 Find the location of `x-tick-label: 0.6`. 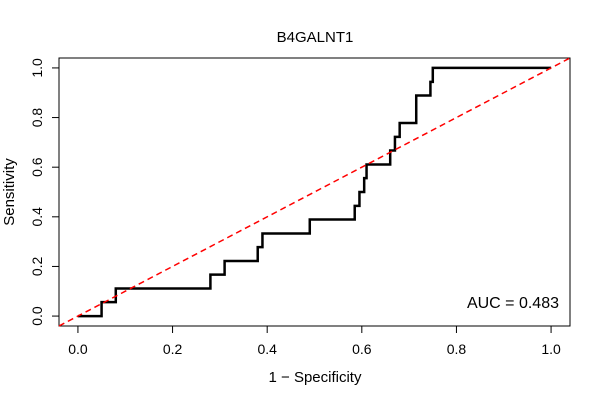

x-tick-label: 0.6 is located at coordinates (362, 349).